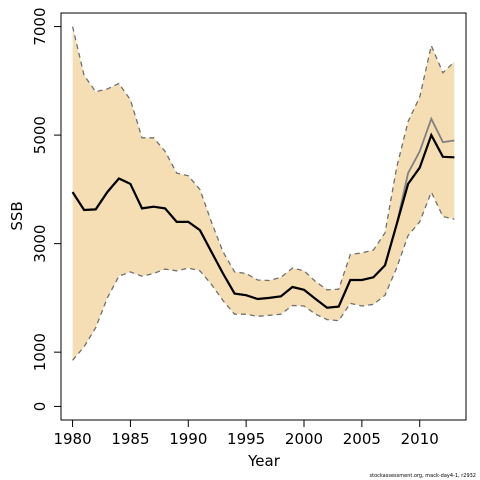  What do you see at coordinates (40, 135) in the screenshot?
I see `y-tick-label: 5000` at bounding box center [40, 135].